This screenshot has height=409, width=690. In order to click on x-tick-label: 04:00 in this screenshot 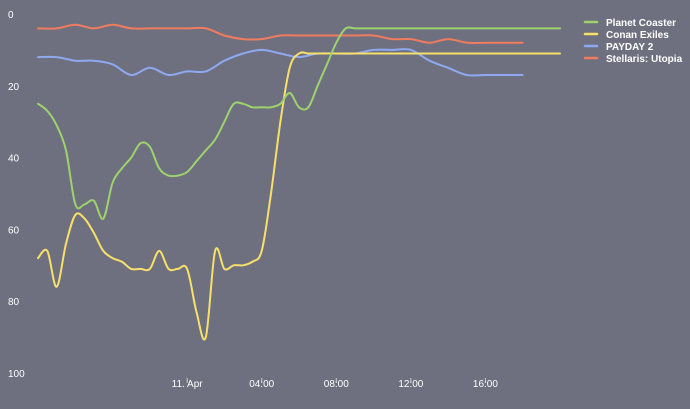, I will do `click(261, 384)`.